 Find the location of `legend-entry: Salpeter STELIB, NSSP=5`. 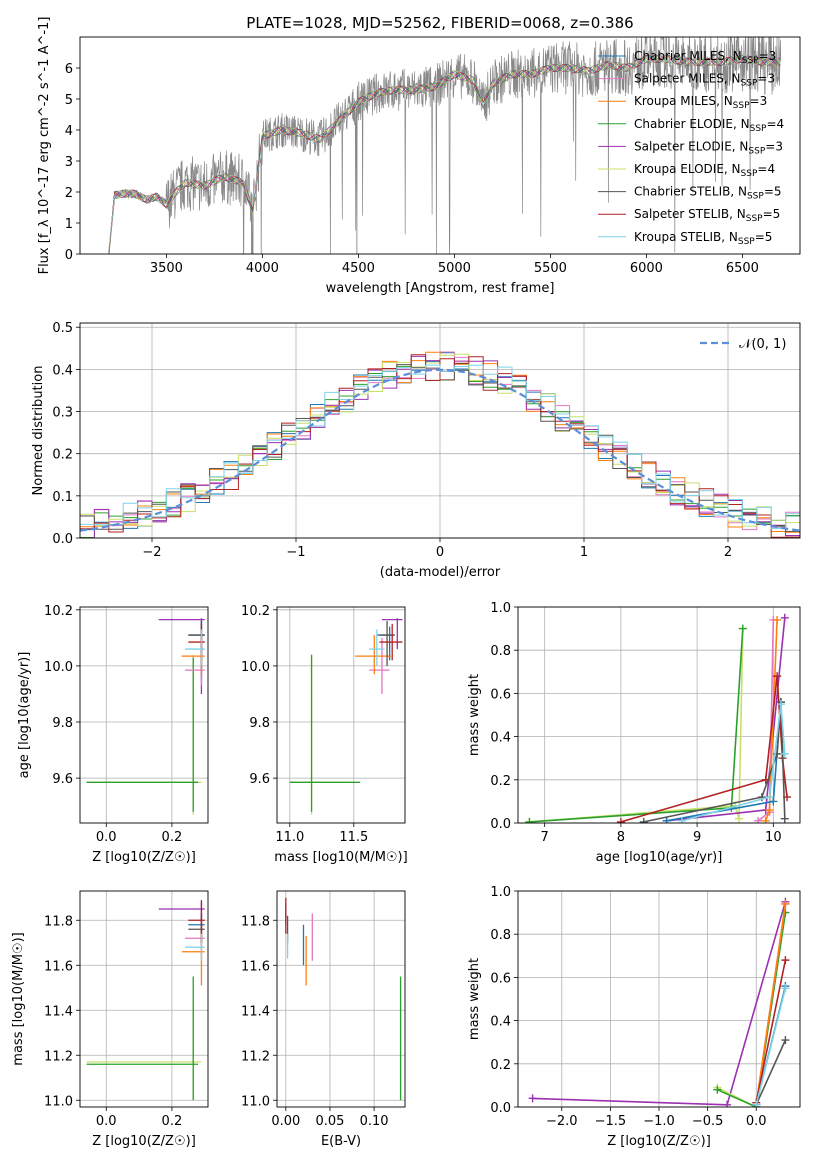

legend-entry: Salpeter STELIB, NSSP=5 is located at coordinates (707, 215).